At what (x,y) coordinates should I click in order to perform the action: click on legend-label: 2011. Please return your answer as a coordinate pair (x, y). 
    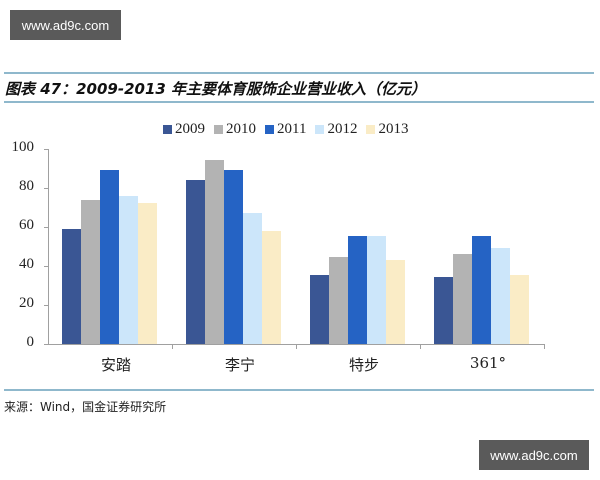
    Looking at the image, I should click on (292, 129).